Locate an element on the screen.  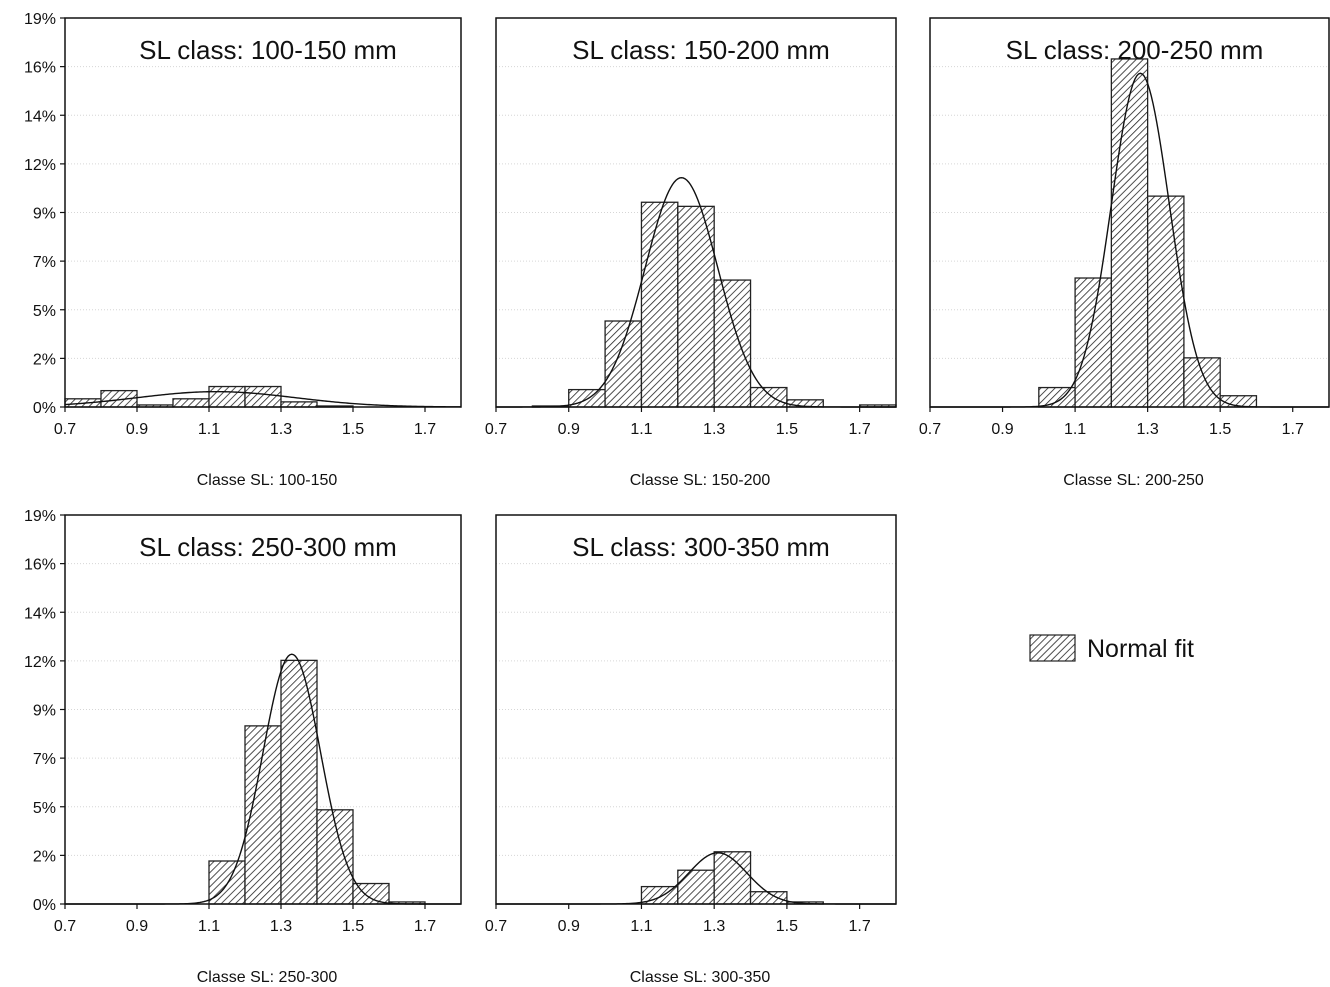
panel-title: SL class: 150-200 mm is located at coordinates (701, 50).